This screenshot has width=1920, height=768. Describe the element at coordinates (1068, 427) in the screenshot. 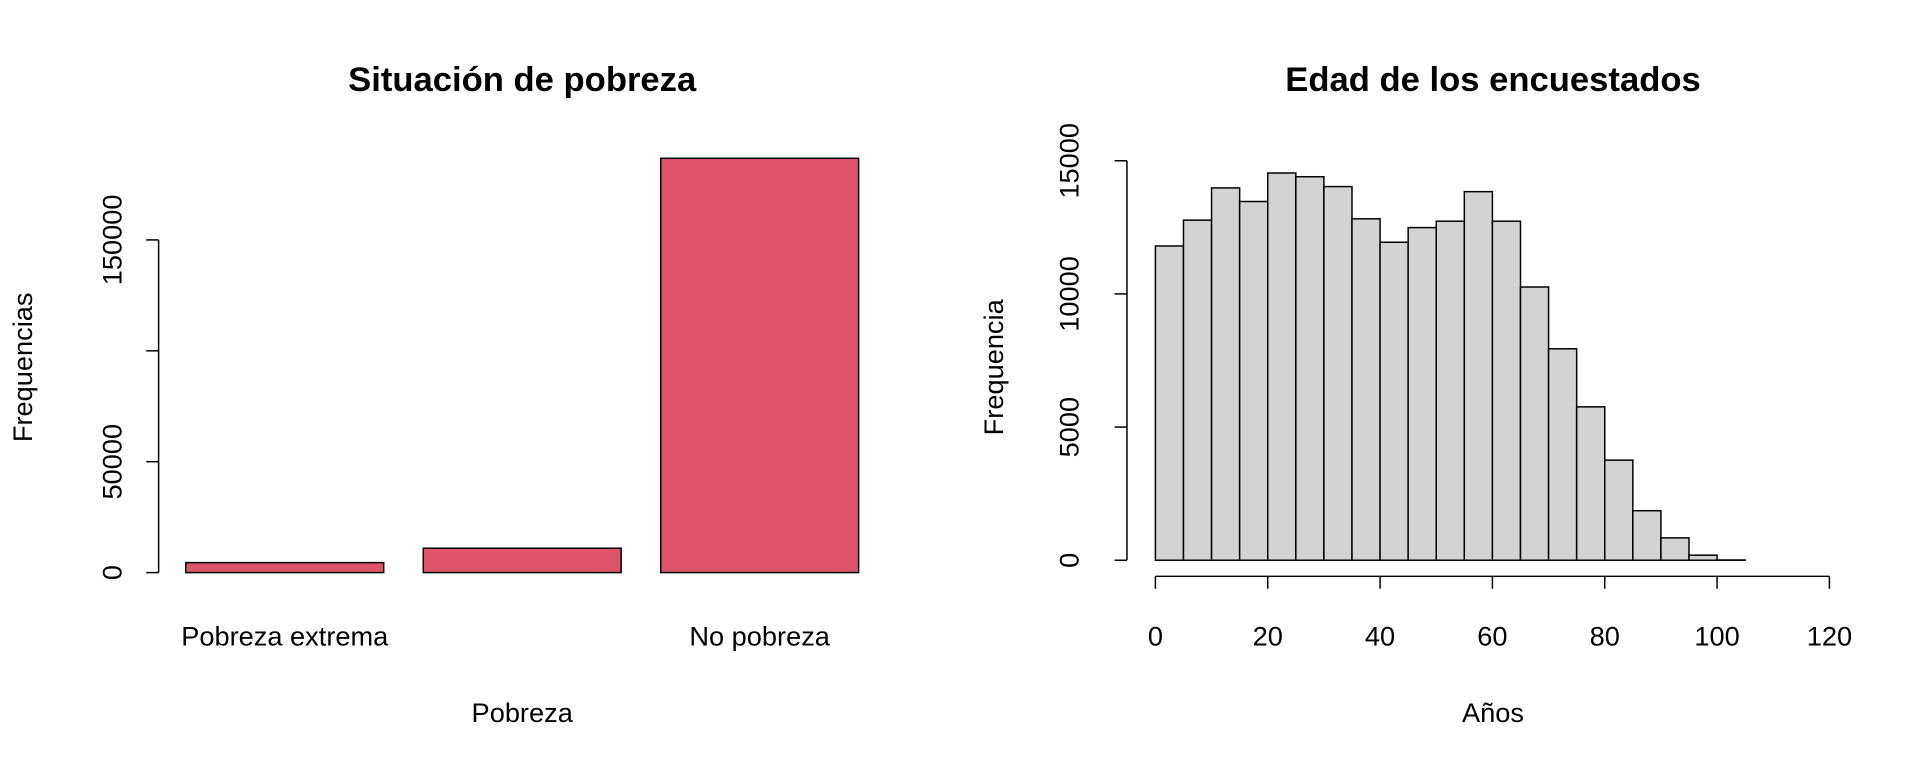

I see `y-tick-label: 5000` at that location.